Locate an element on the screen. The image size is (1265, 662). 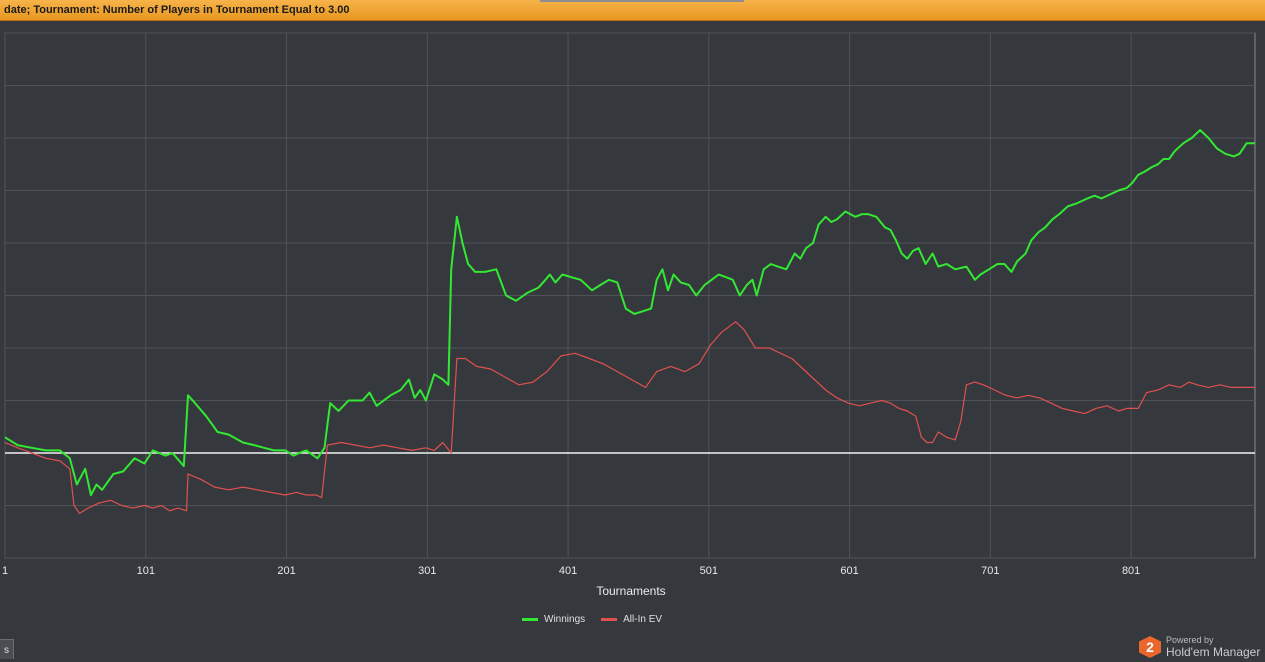
x-tick-label: 501 is located at coordinates (709, 571).